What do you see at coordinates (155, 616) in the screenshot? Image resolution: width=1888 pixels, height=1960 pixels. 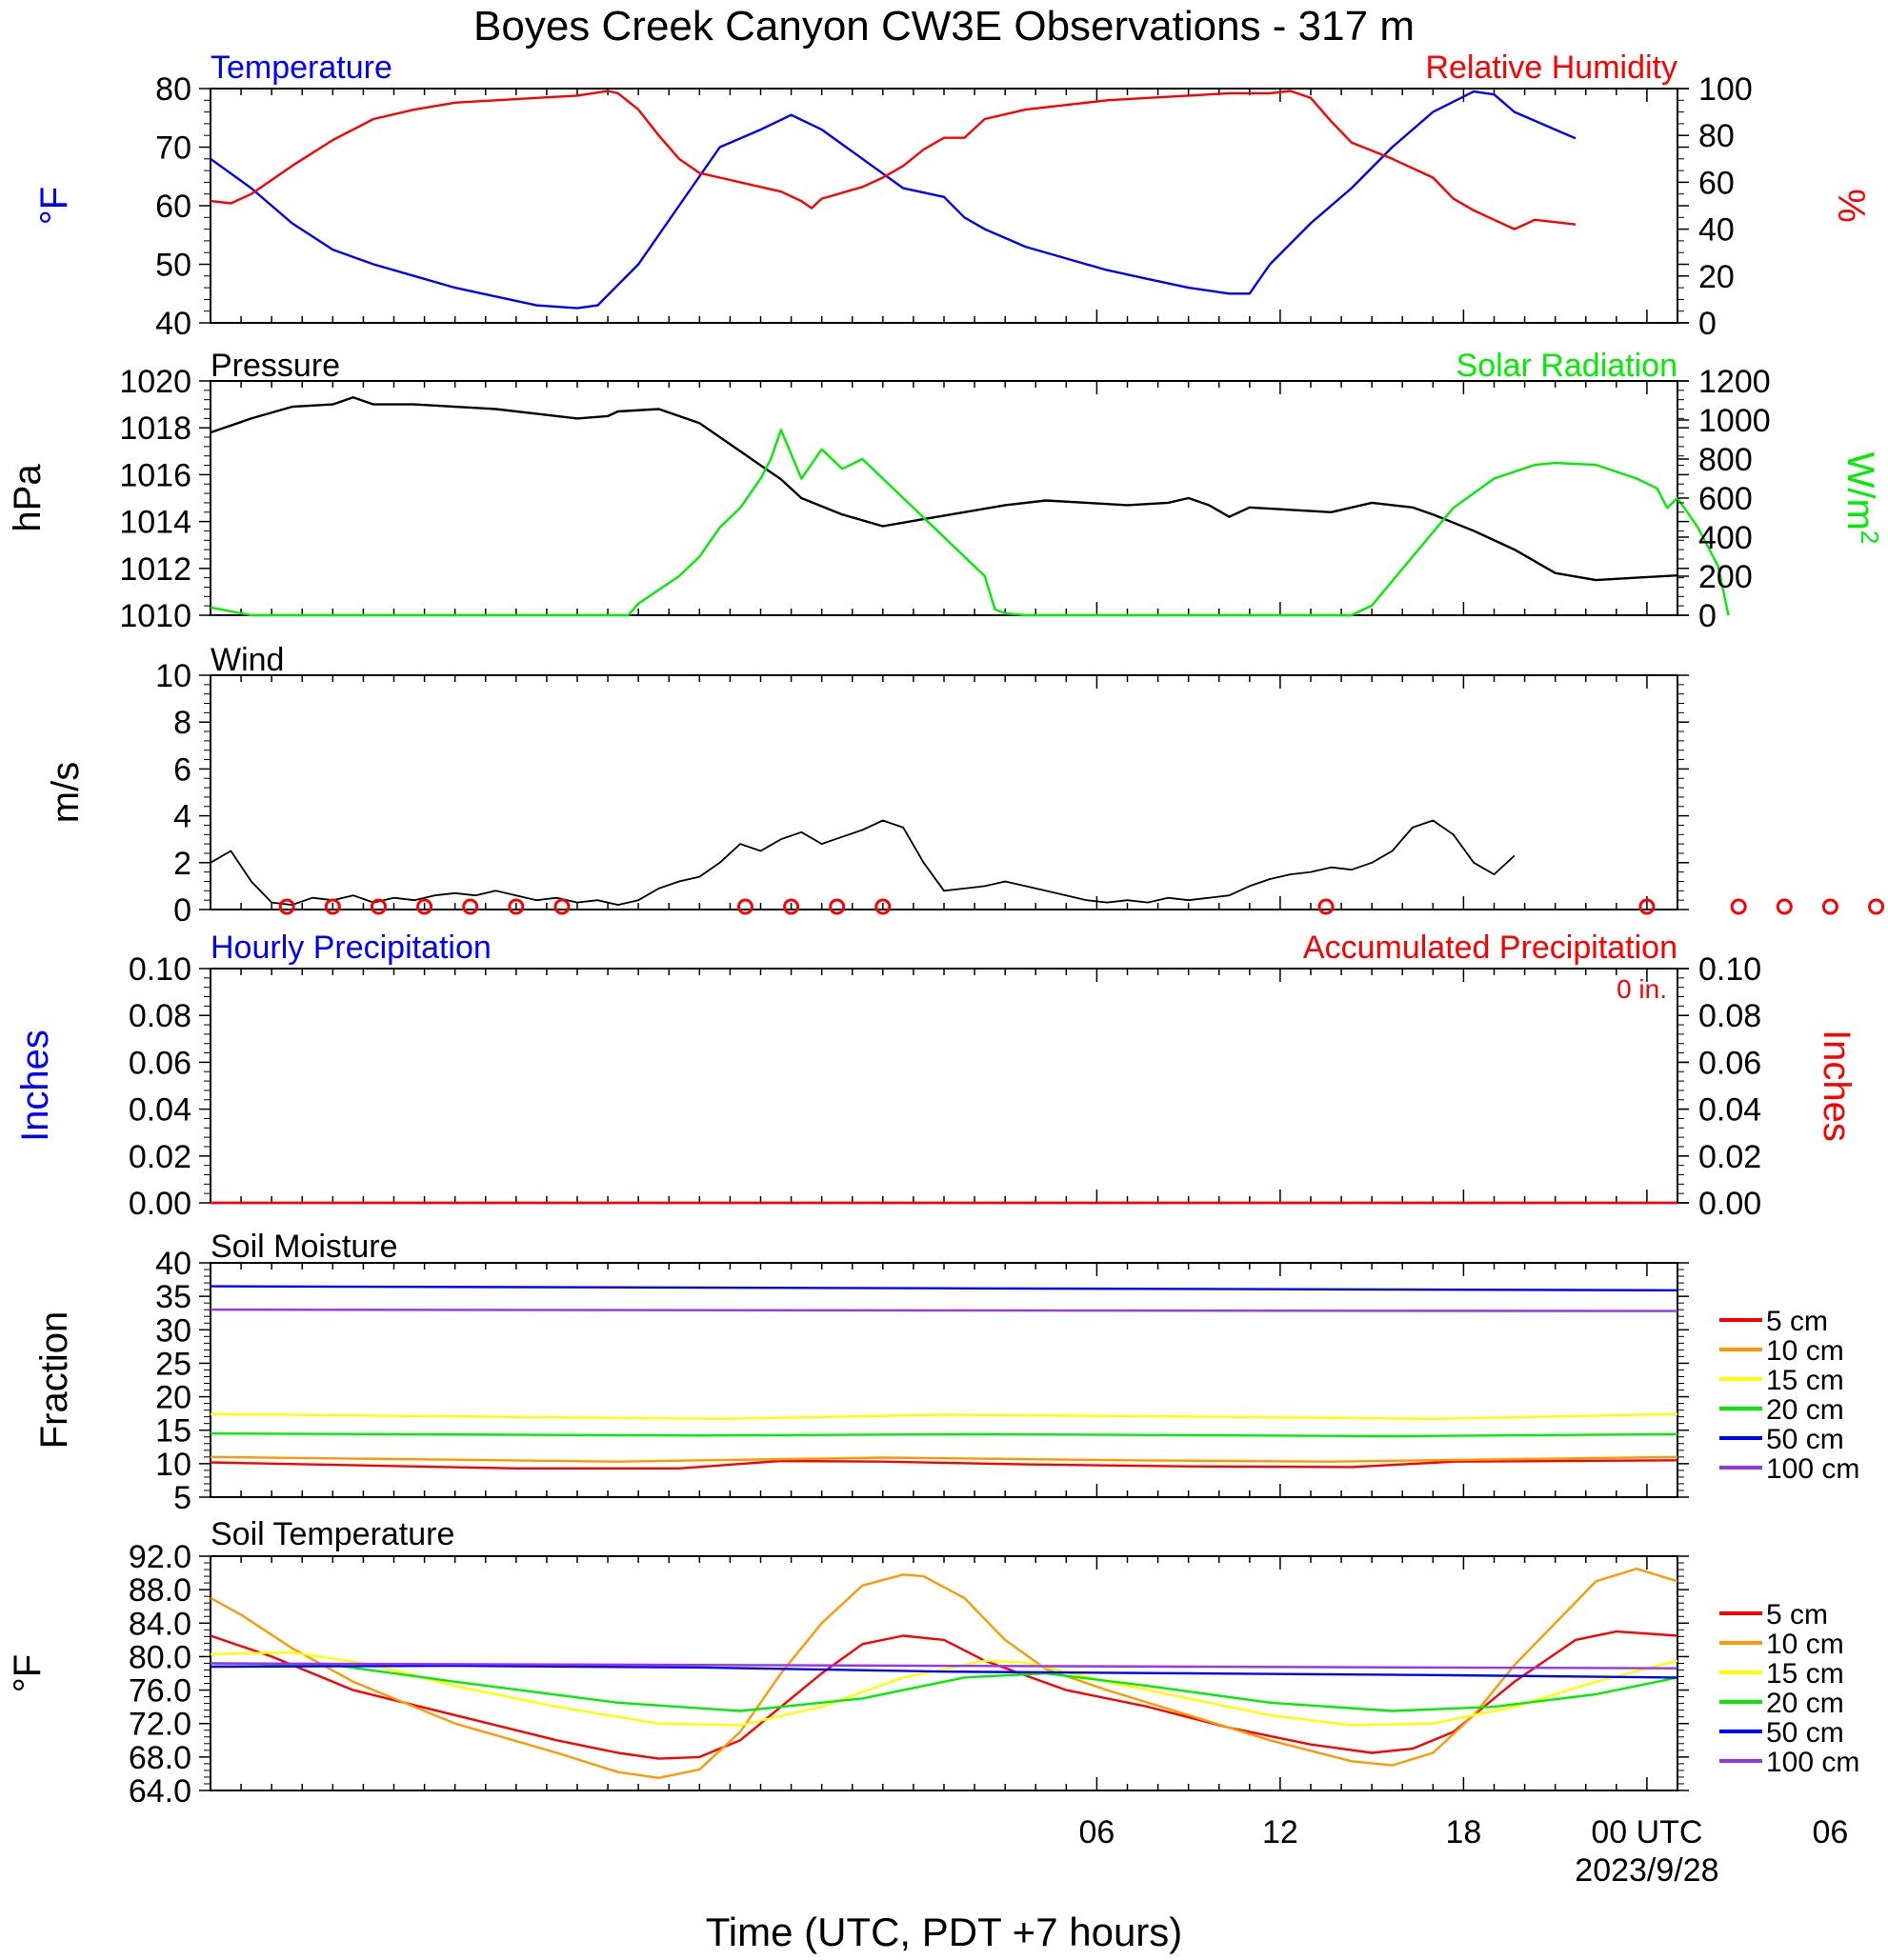 I see `y-tick-label: 1010` at bounding box center [155, 616].